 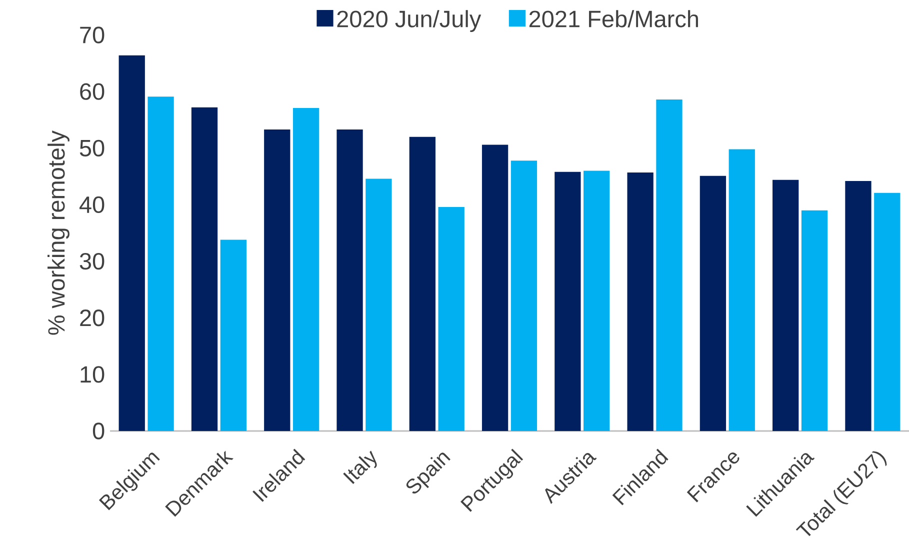 What do you see at coordinates (92, 35) in the screenshot?
I see `y-tick-label: 70` at bounding box center [92, 35].